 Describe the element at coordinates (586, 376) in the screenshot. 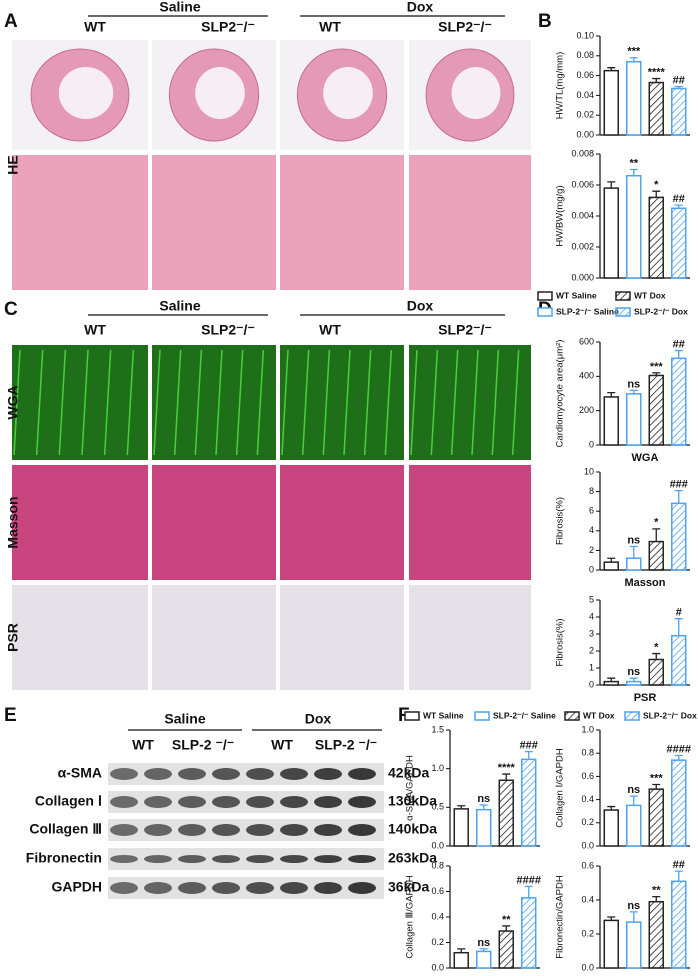

I see `y-tick-label: 400` at that location.